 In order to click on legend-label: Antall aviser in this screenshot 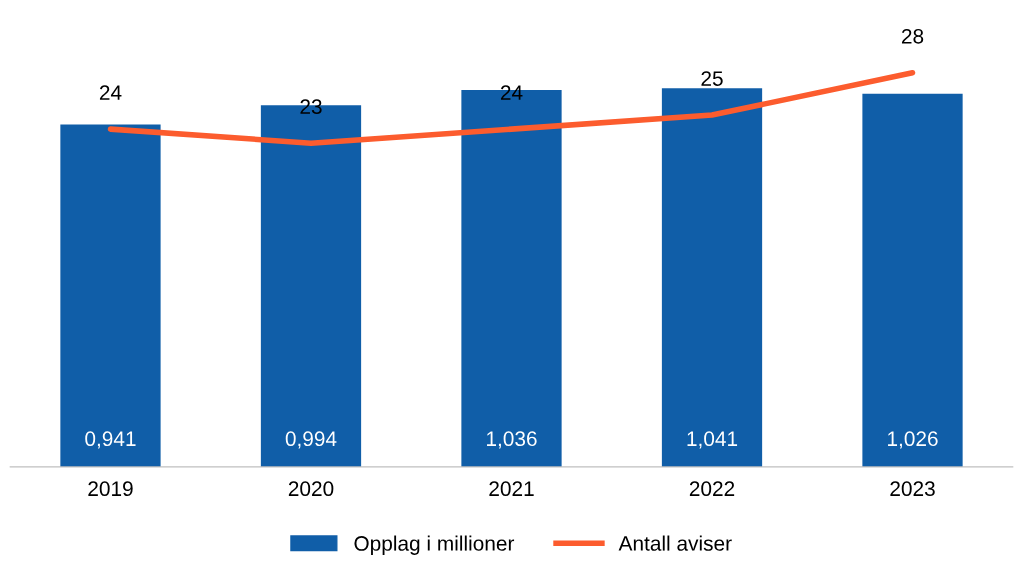, I will do `click(675, 543)`.